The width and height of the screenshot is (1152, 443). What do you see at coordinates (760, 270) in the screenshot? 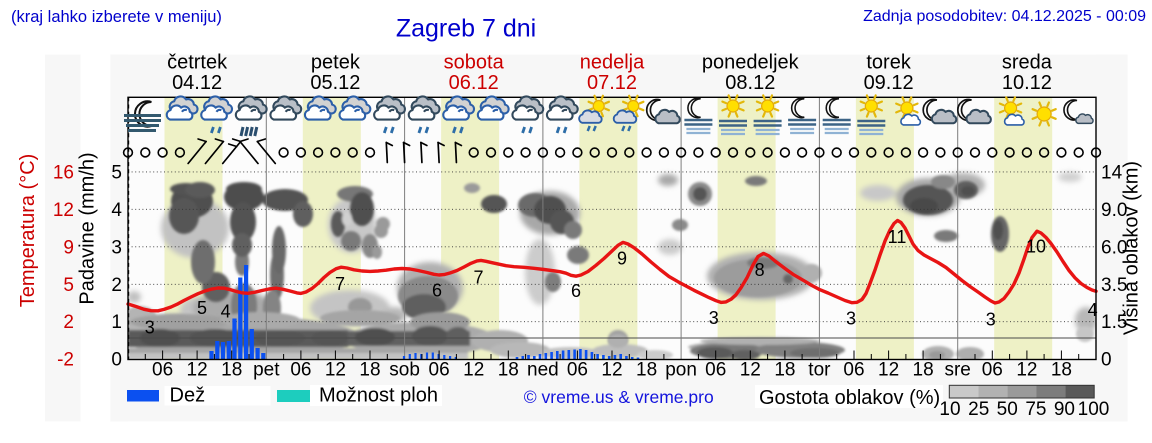
I see `svg-text: 8` at bounding box center [760, 270].